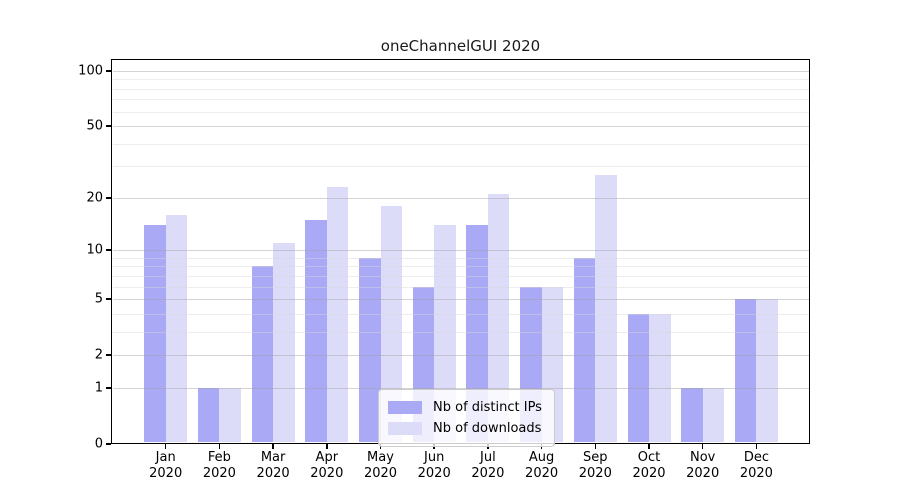 The width and height of the screenshot is (900, 500). What do you see at coordinates (542, 465) in the screenshot?
I see `x-tick-label: Aug 2020` at bounding box center [542, 465].